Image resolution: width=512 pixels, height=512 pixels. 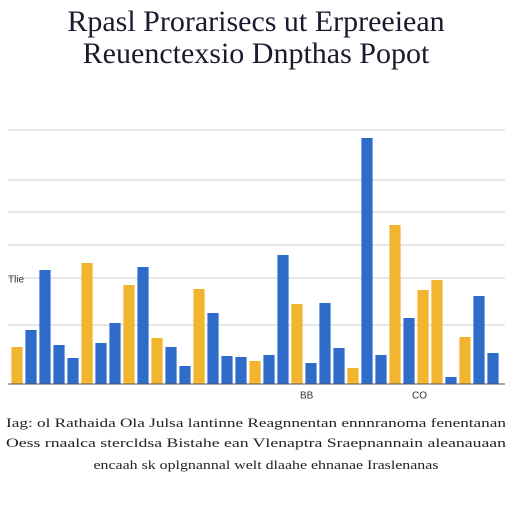 What do you see at coordinates (256, 53) in the screenshot?
I see `chart-title: Reuenctexsio Dnpthas Popot` at bounding box center [256, 53].